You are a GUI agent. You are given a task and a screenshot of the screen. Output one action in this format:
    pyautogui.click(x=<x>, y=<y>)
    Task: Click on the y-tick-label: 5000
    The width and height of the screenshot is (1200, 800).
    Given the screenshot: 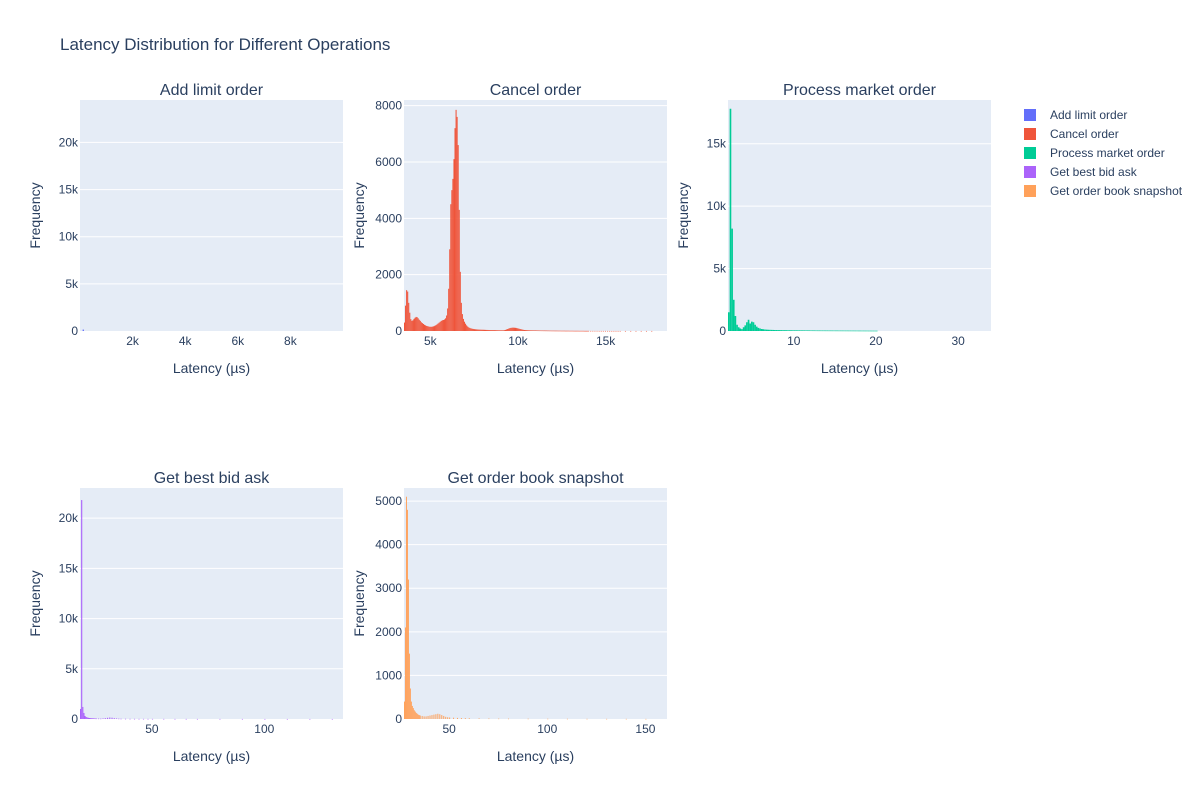 What is the action you would take?
    pyautogui.click(x=388, y=501)
    